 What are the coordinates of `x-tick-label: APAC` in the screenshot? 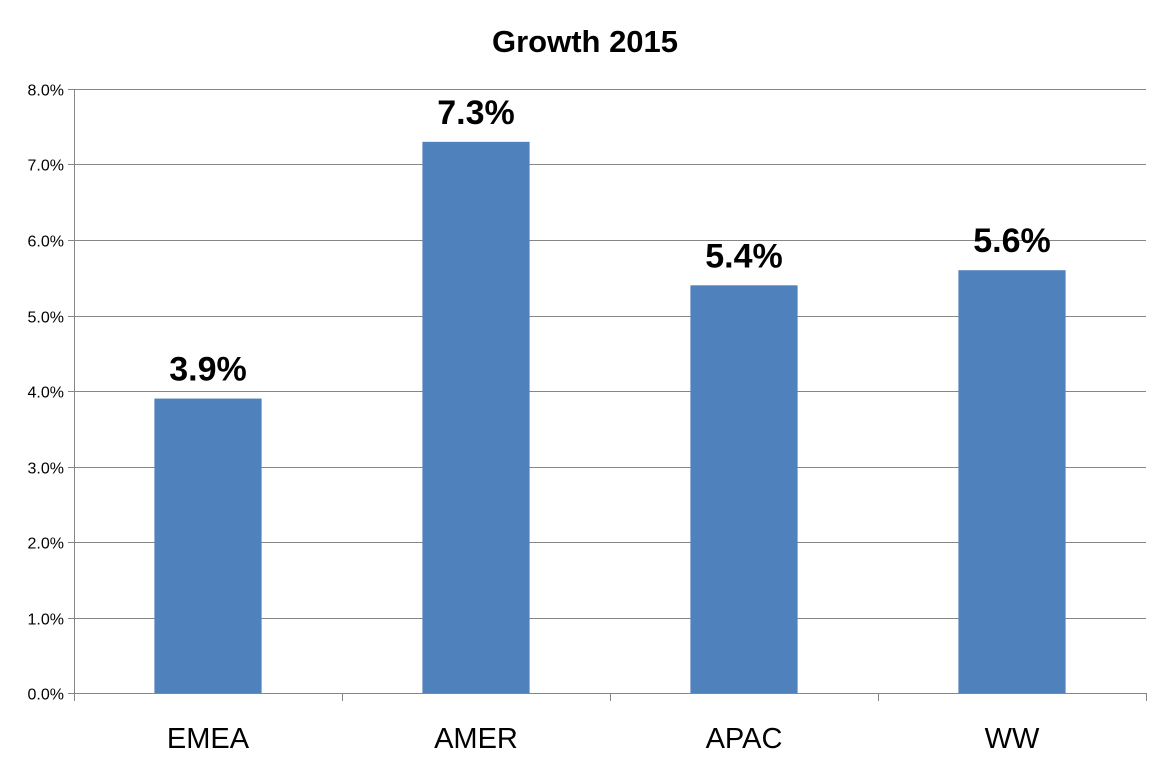 It's located at (744, 739).